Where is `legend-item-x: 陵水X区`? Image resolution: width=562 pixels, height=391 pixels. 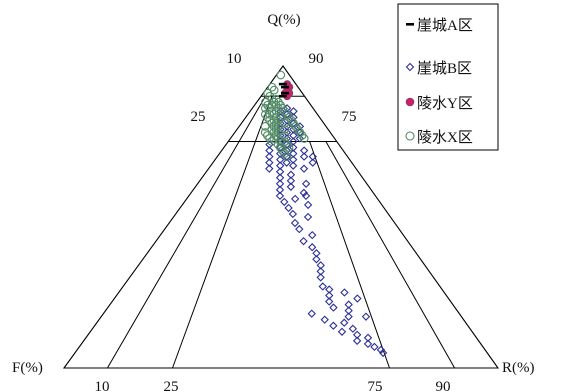
legend-item-x: 陵水X区 is located at coordinates (439, 137).